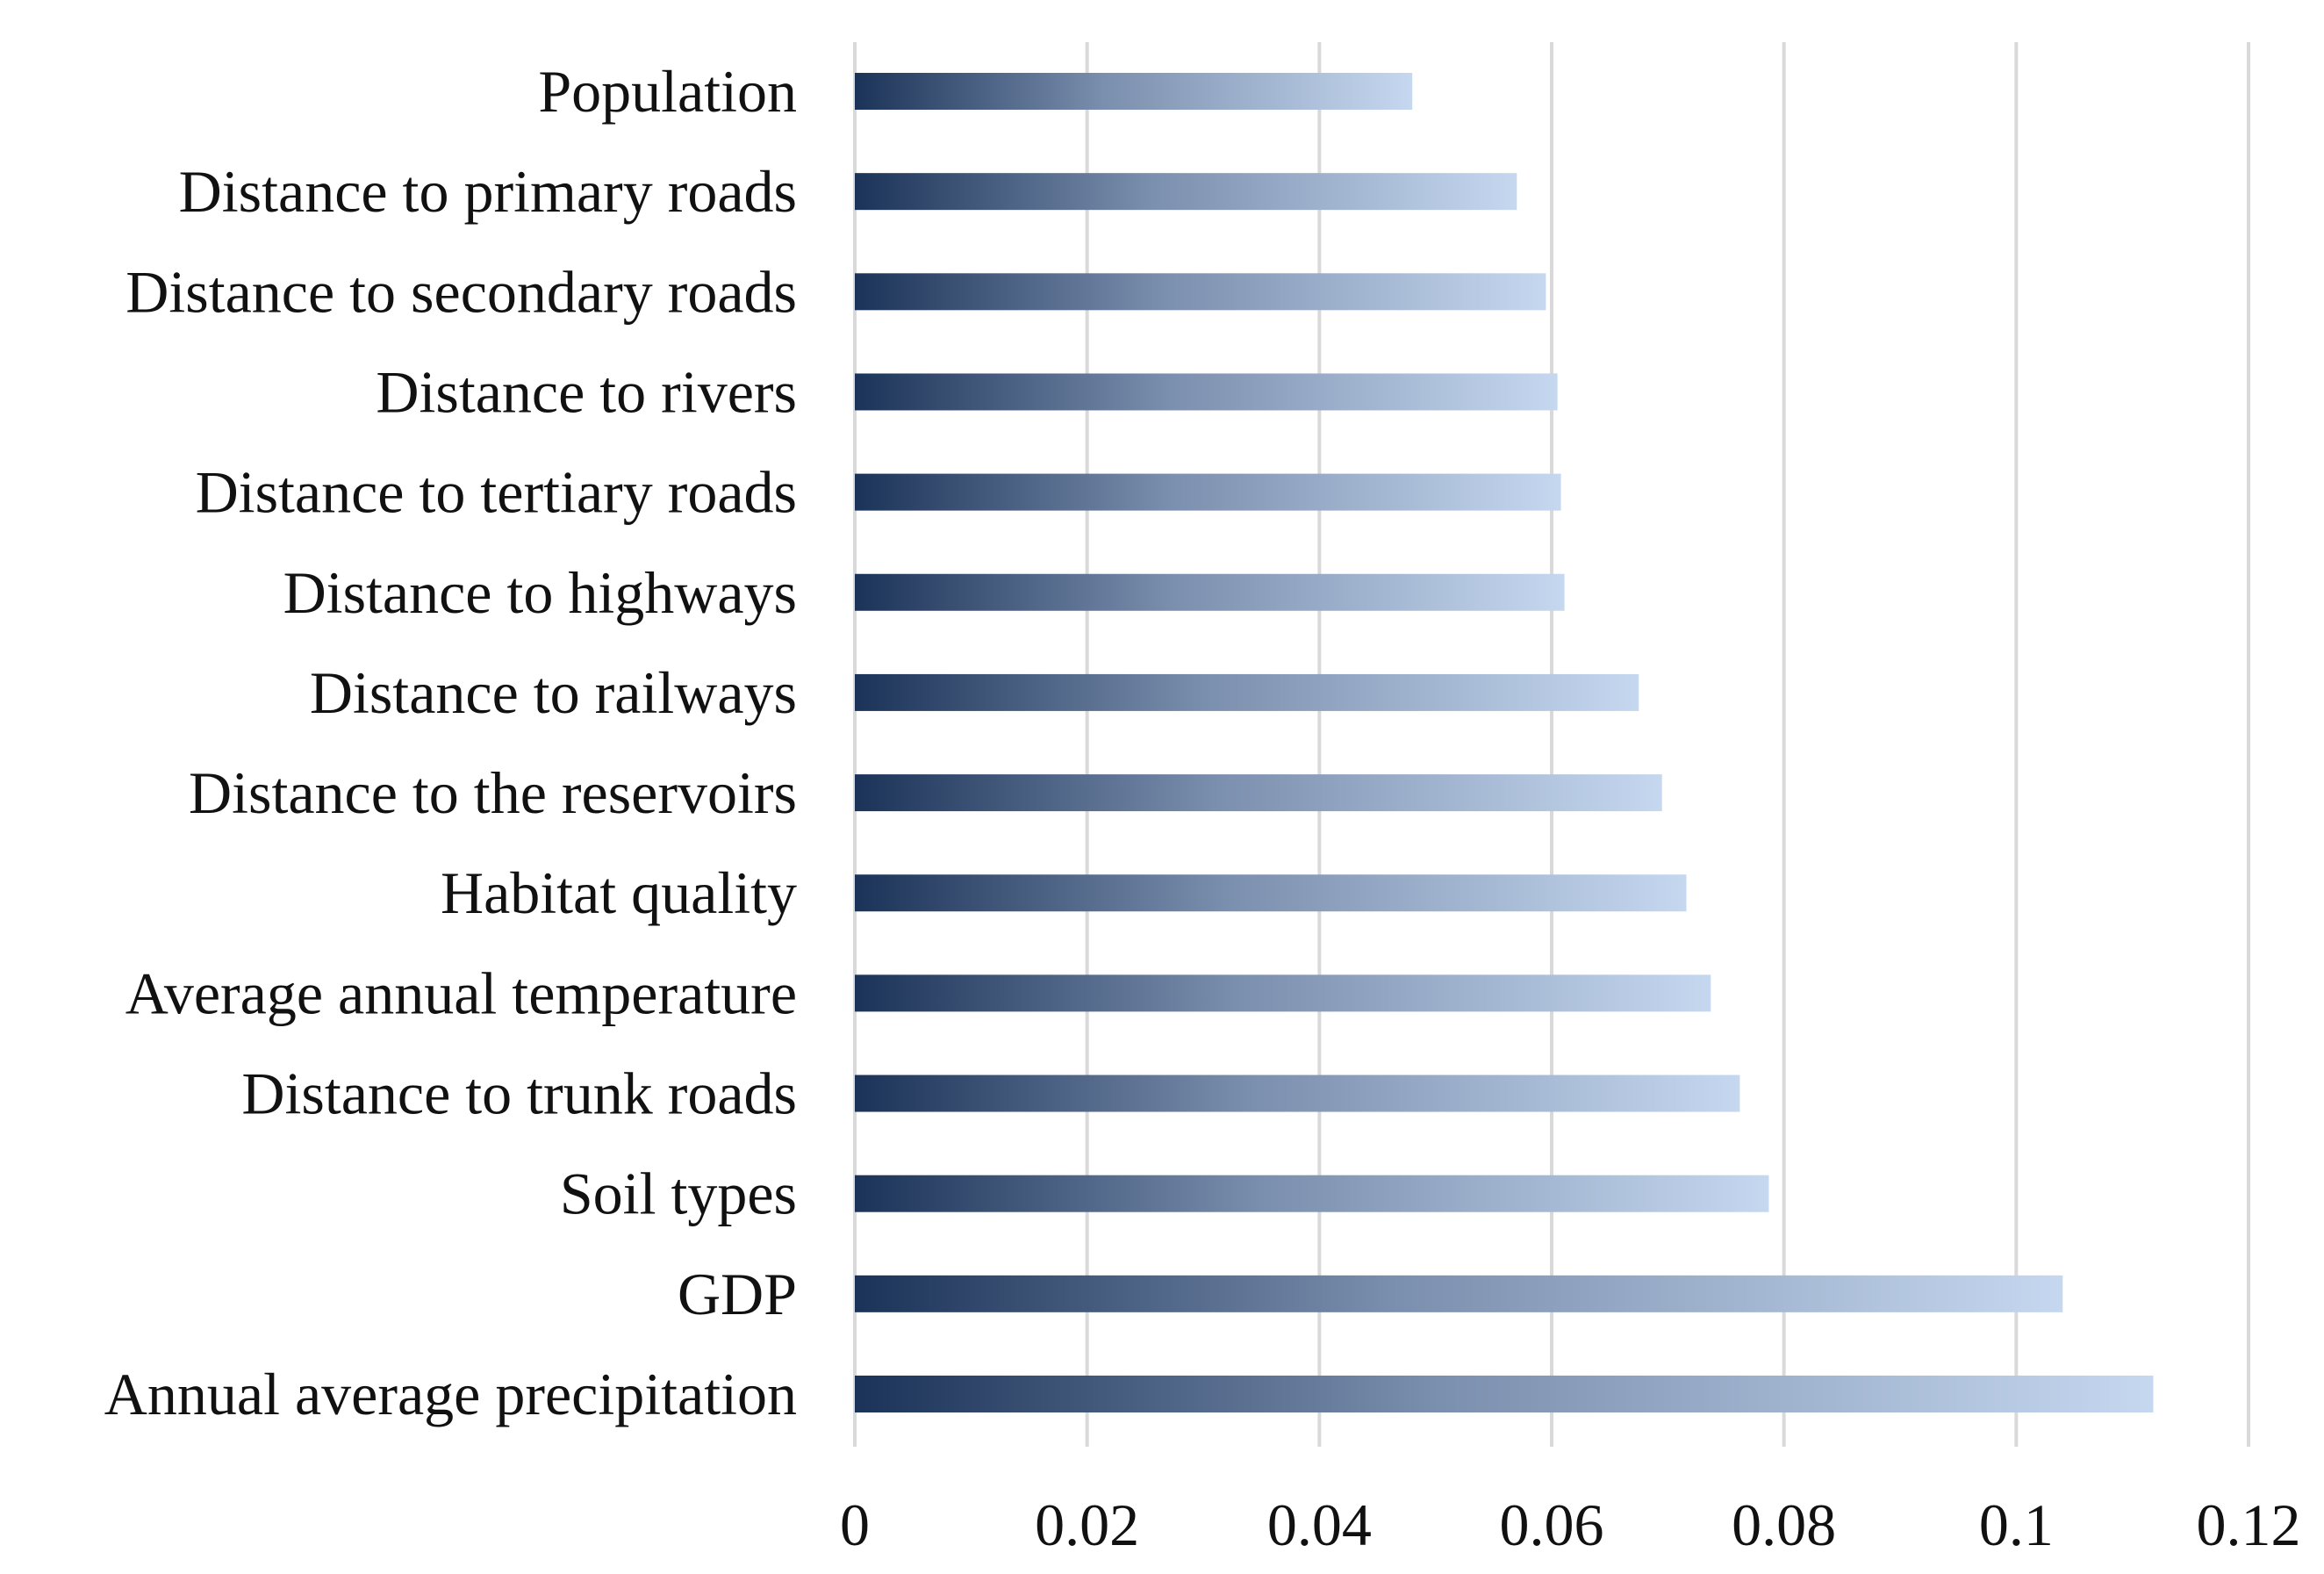 This screenshot has width=2324, height=1574. What do you see at coordinates (461, 992) in the screenshot?
I see `category-label-9: Average annual temperature` at bounding box center [461, 992].